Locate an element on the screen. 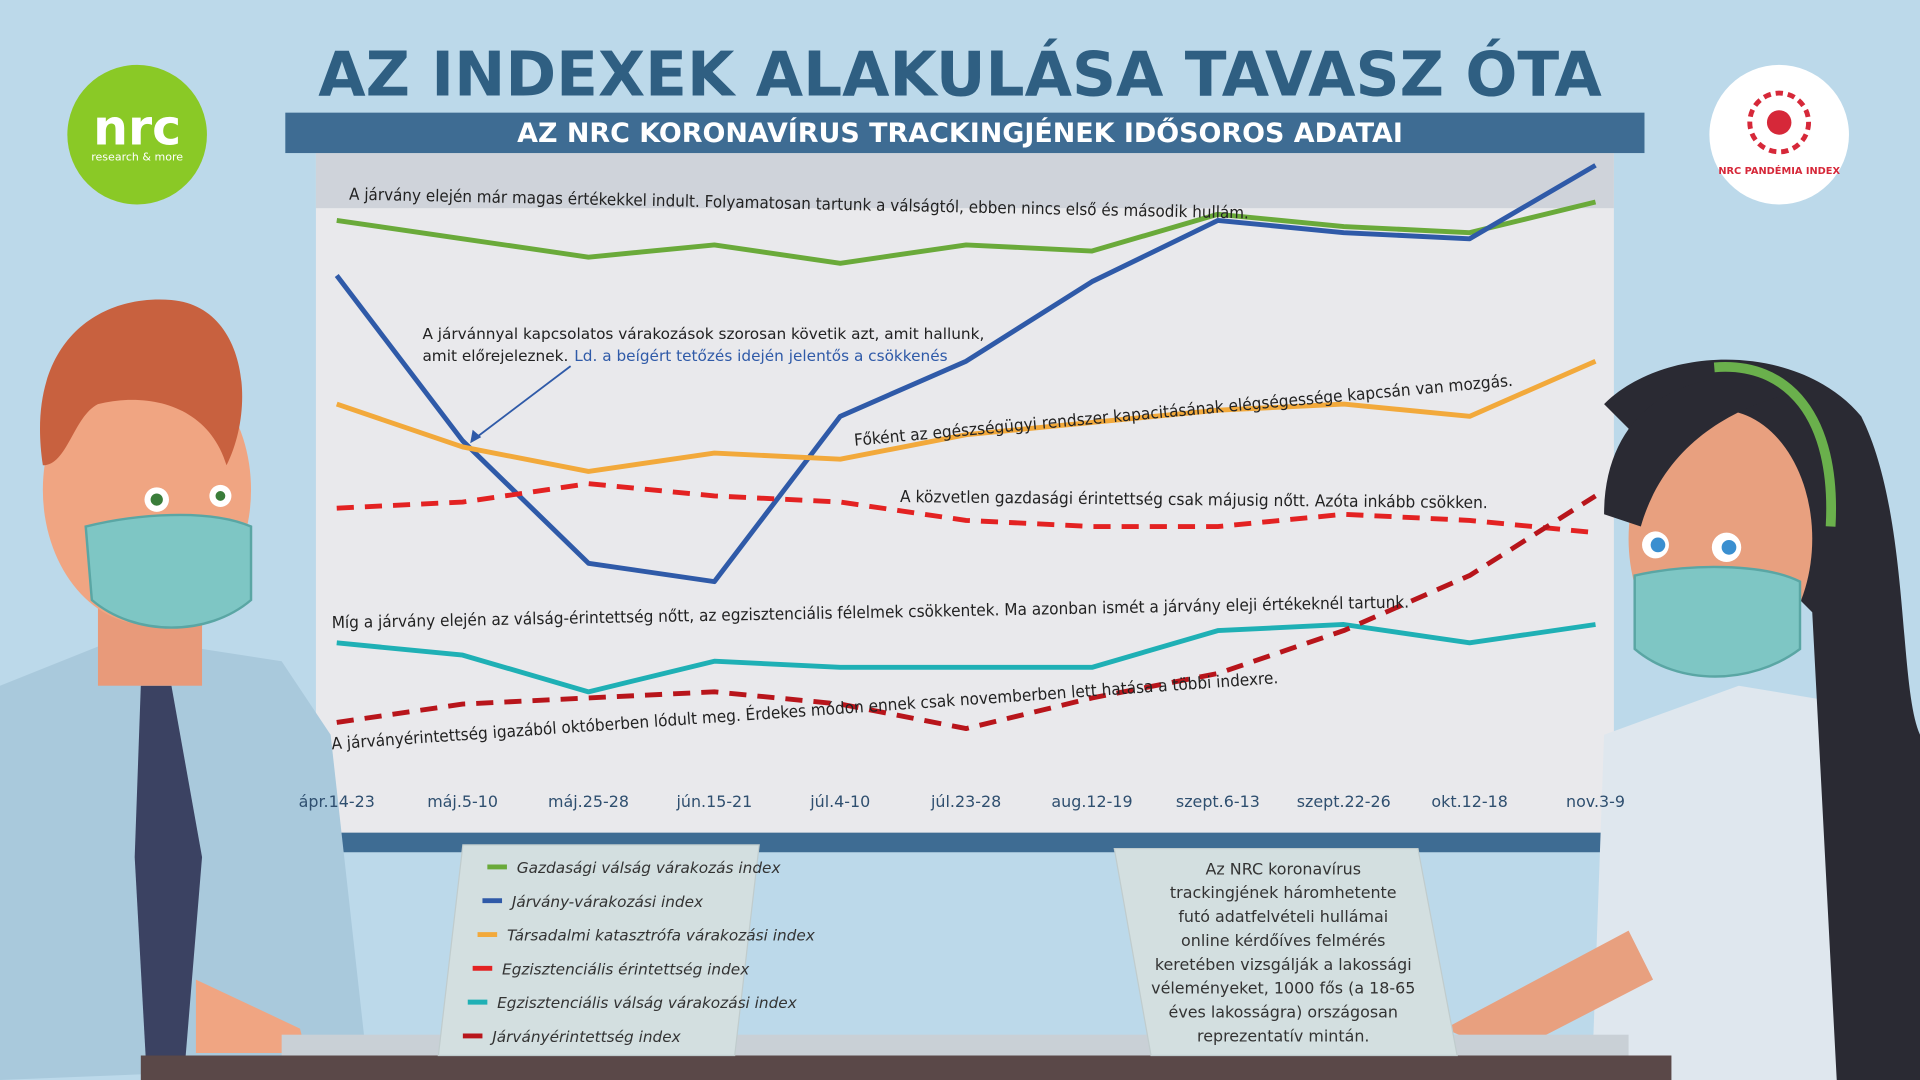 The image size is (1920, 1080). note-line: éves lakosságra) országosan is located at coordinates (1283, 1012).